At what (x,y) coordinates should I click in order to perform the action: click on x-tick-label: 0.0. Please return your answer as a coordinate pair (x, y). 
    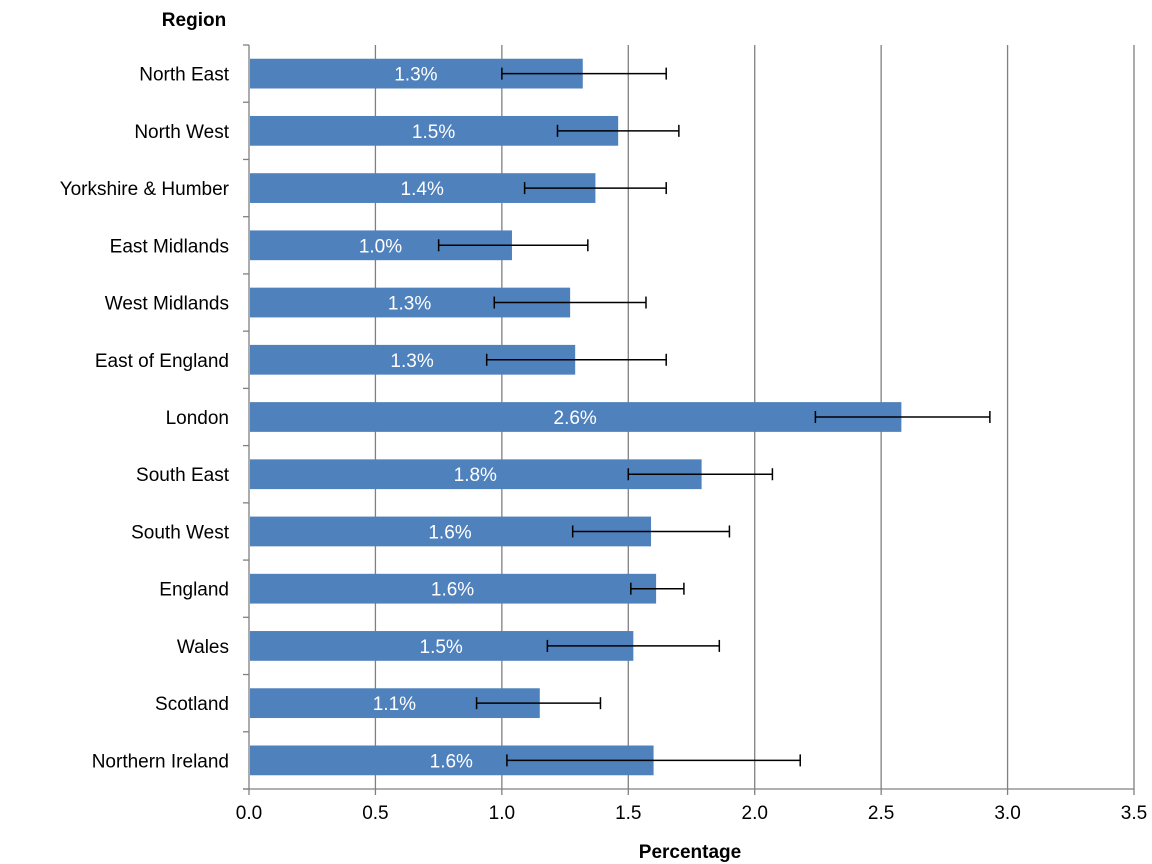
    Looking at the image, I should click on (249, 813).